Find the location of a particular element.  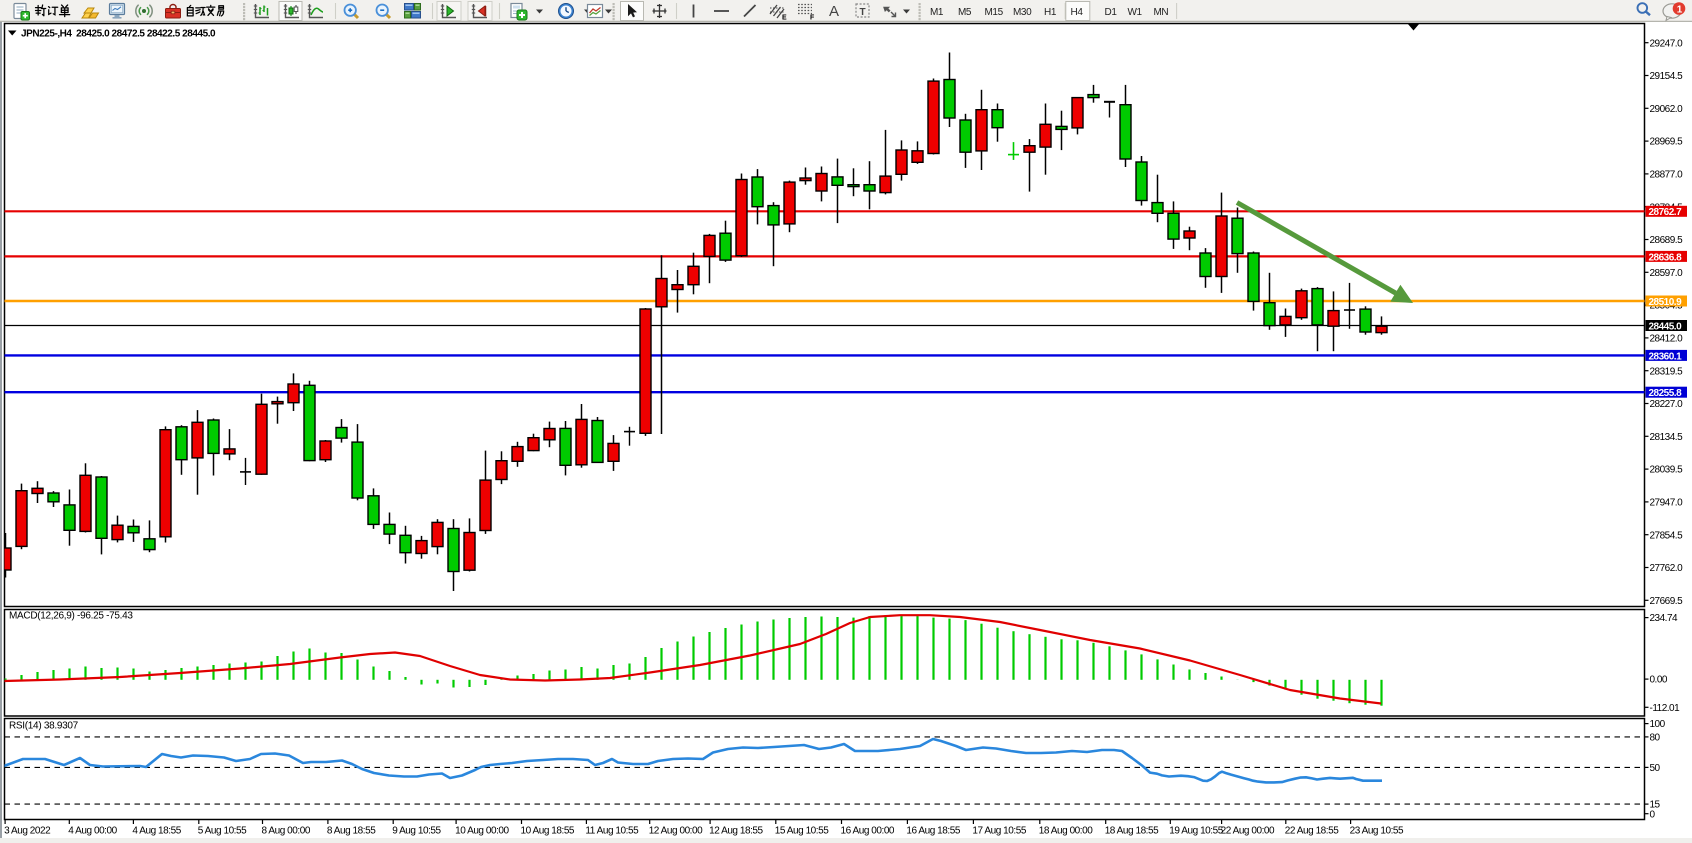

svg-text: 28360.1 is located at coordinates (1666, 356).